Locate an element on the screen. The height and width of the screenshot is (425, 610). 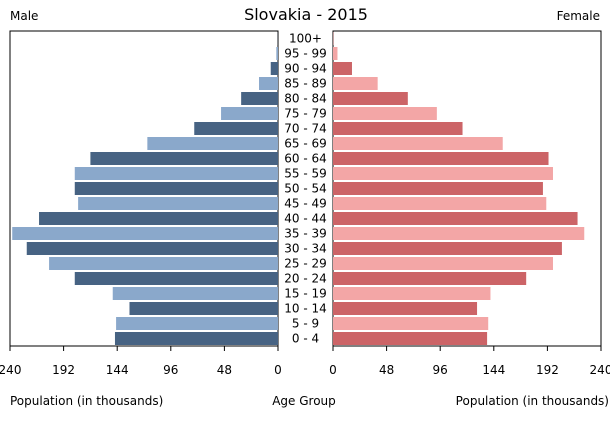
male-x-axis: 240 192 144 96 48 0 is located at coordinates (141, 361).